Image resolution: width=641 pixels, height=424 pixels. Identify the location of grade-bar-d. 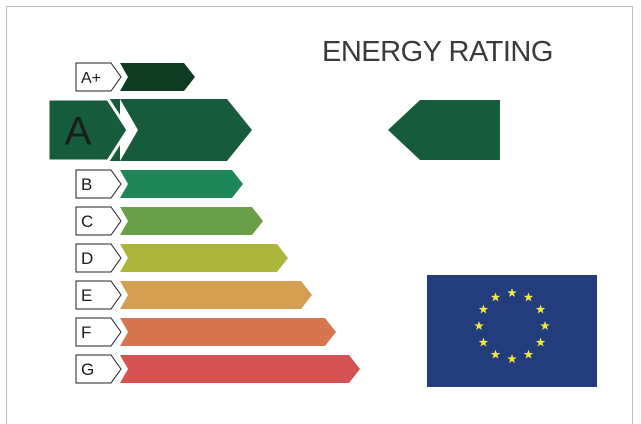
(204, 258).